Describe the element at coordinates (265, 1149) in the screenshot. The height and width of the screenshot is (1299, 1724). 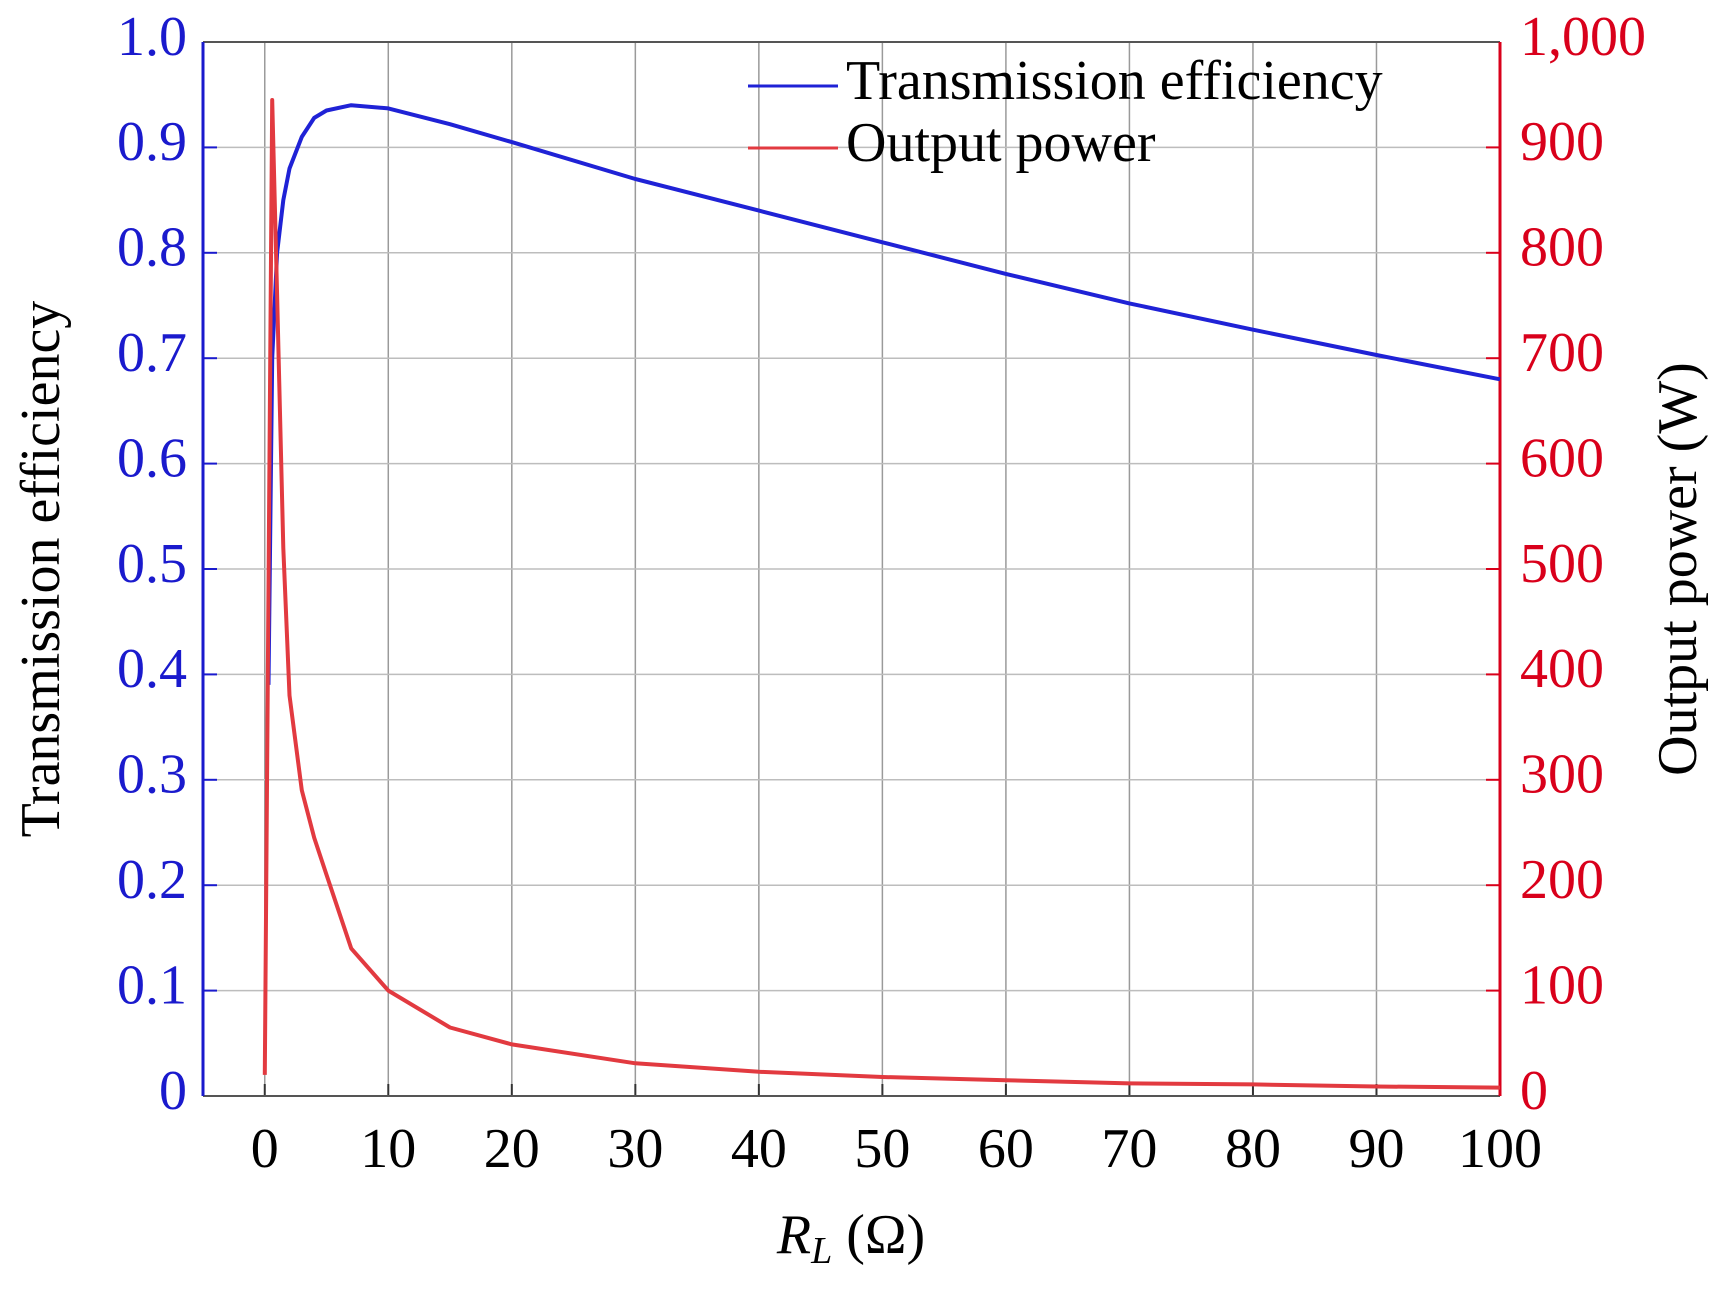
I see `x-tick-label: 0` at that location.